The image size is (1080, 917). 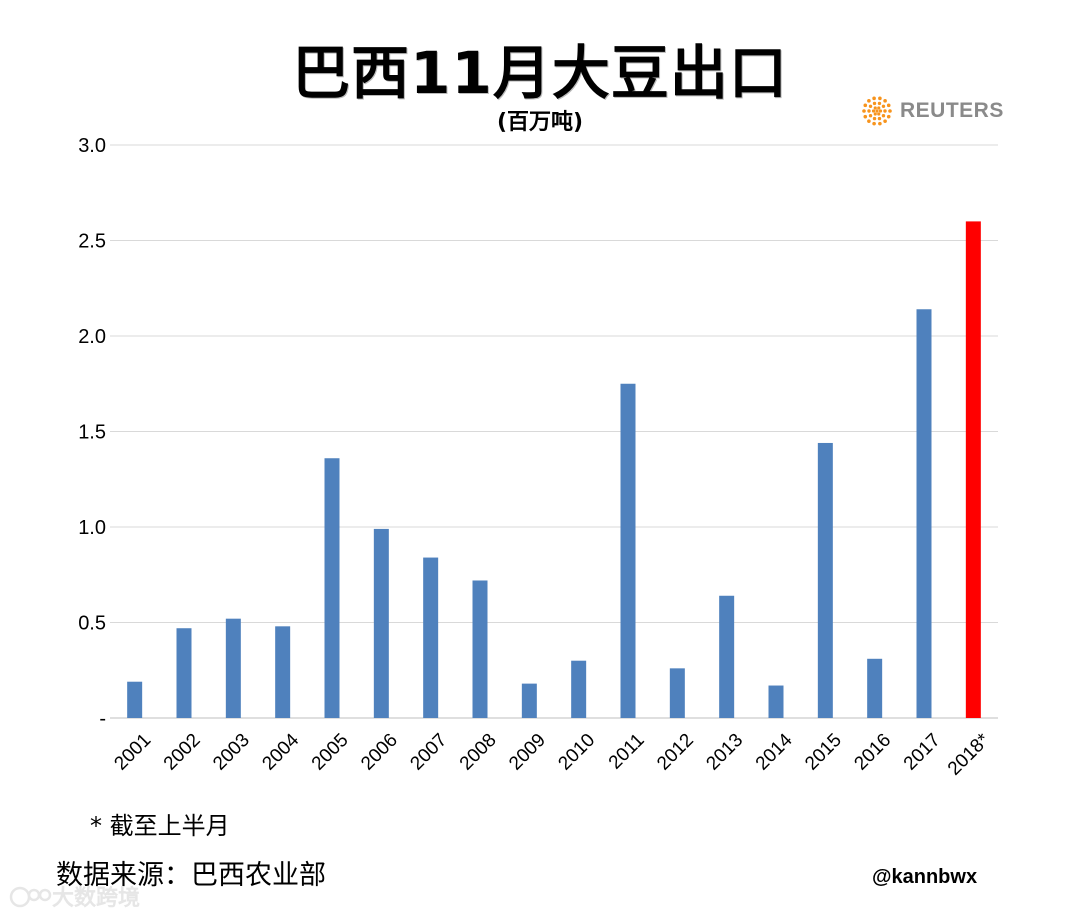 I want to click on bar-2006, so click(x=381, y=623).